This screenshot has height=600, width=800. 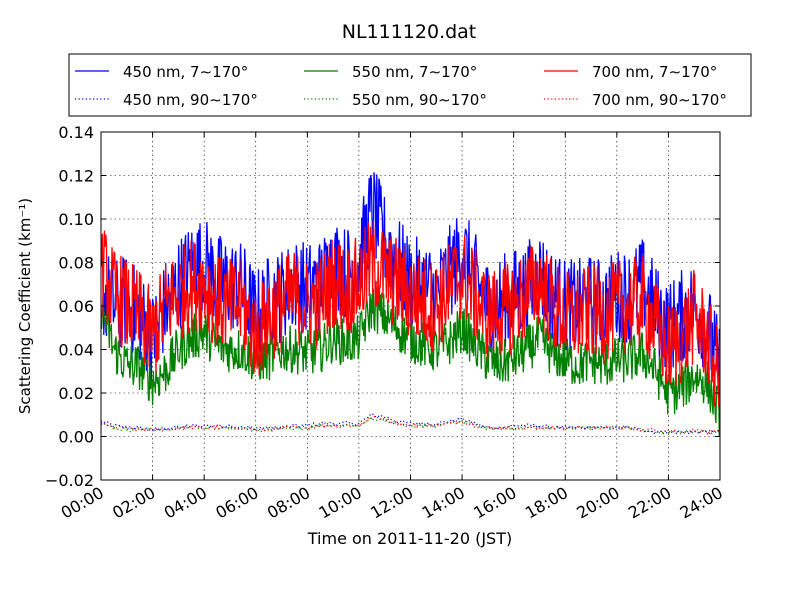 I want to click on y-tick-label: −0.02, so click(x=69, y=480).